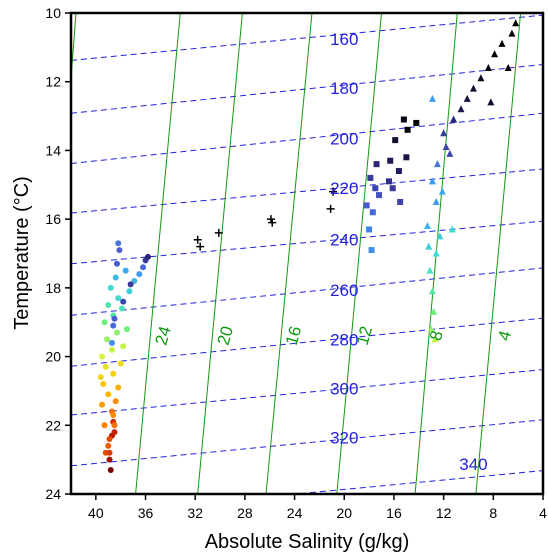 This screenshot has width=548, height=557. What do you see at coordinates (146, 513) in the screenshot?
I see `x-tick-label: 36` at bounding box center [146, 513].